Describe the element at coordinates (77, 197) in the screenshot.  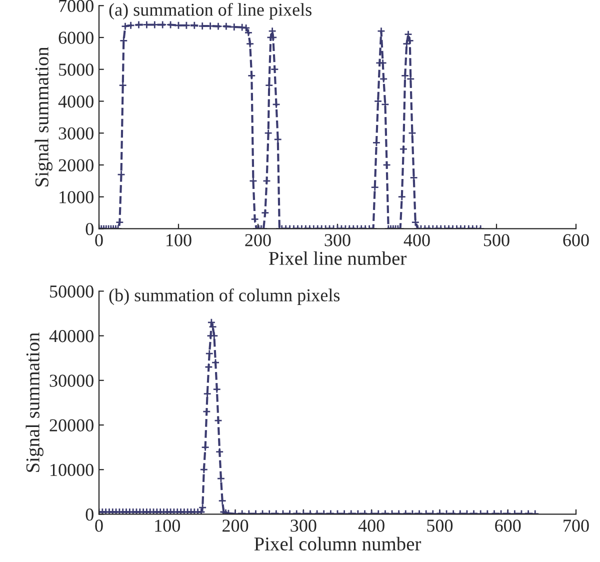
I see `y-tick-label: 1000` at that location.